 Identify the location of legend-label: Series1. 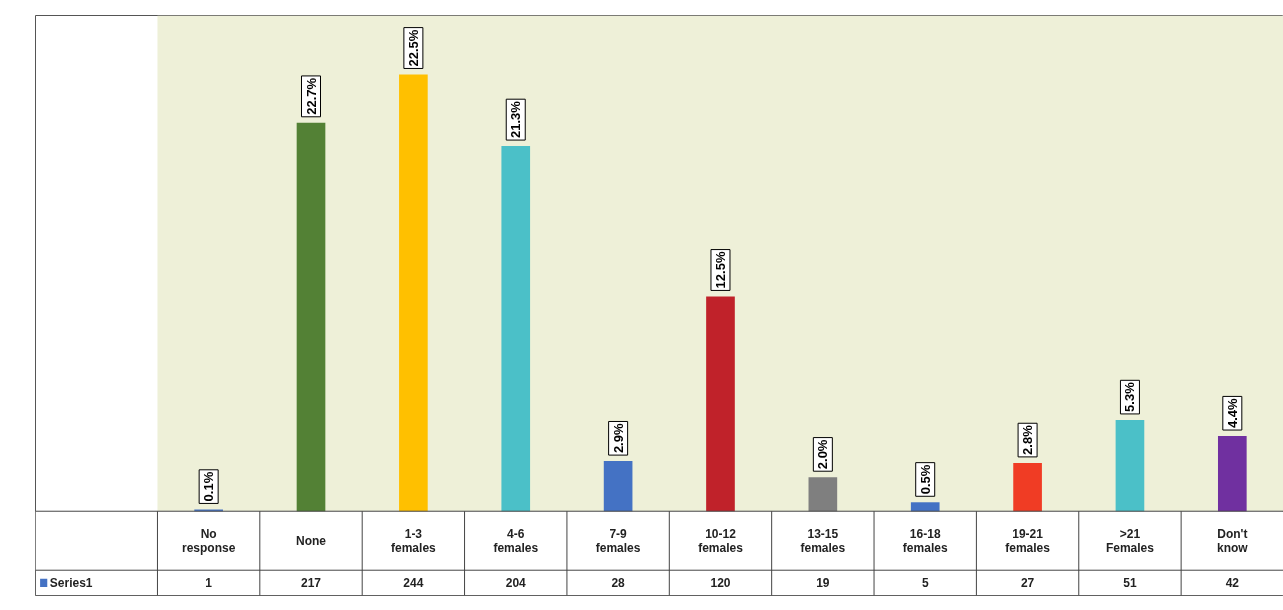
(71, 582).